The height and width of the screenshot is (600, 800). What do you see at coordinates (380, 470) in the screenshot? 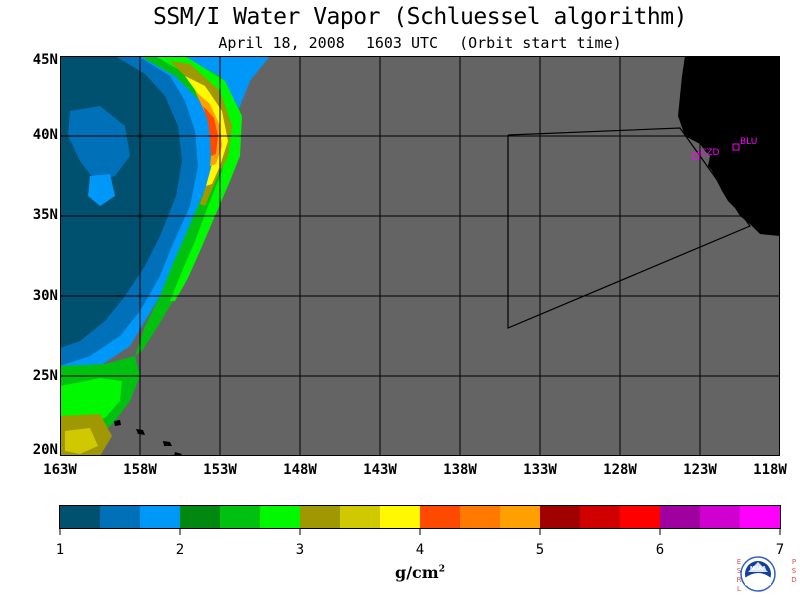
I see `lon-label-143w: 143W` at bounding box center [380, 470].